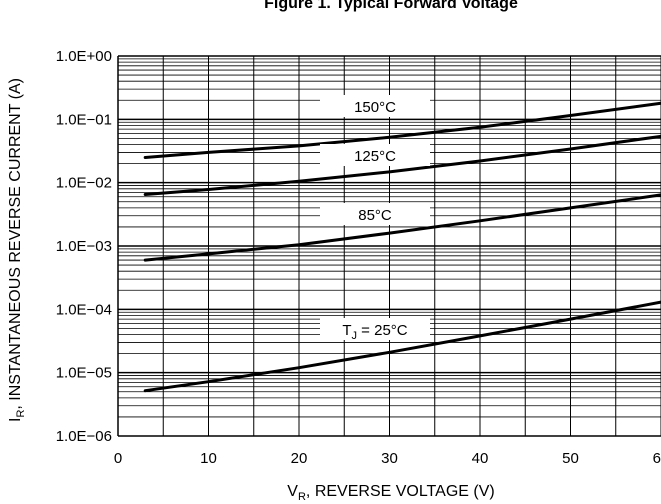 Image resolution: width=661 pixels, height=504 pixels. Describe the element at coordinates (84, 56) in the screenshot. I see `y-tick-label: 1.0E+00` at that location.